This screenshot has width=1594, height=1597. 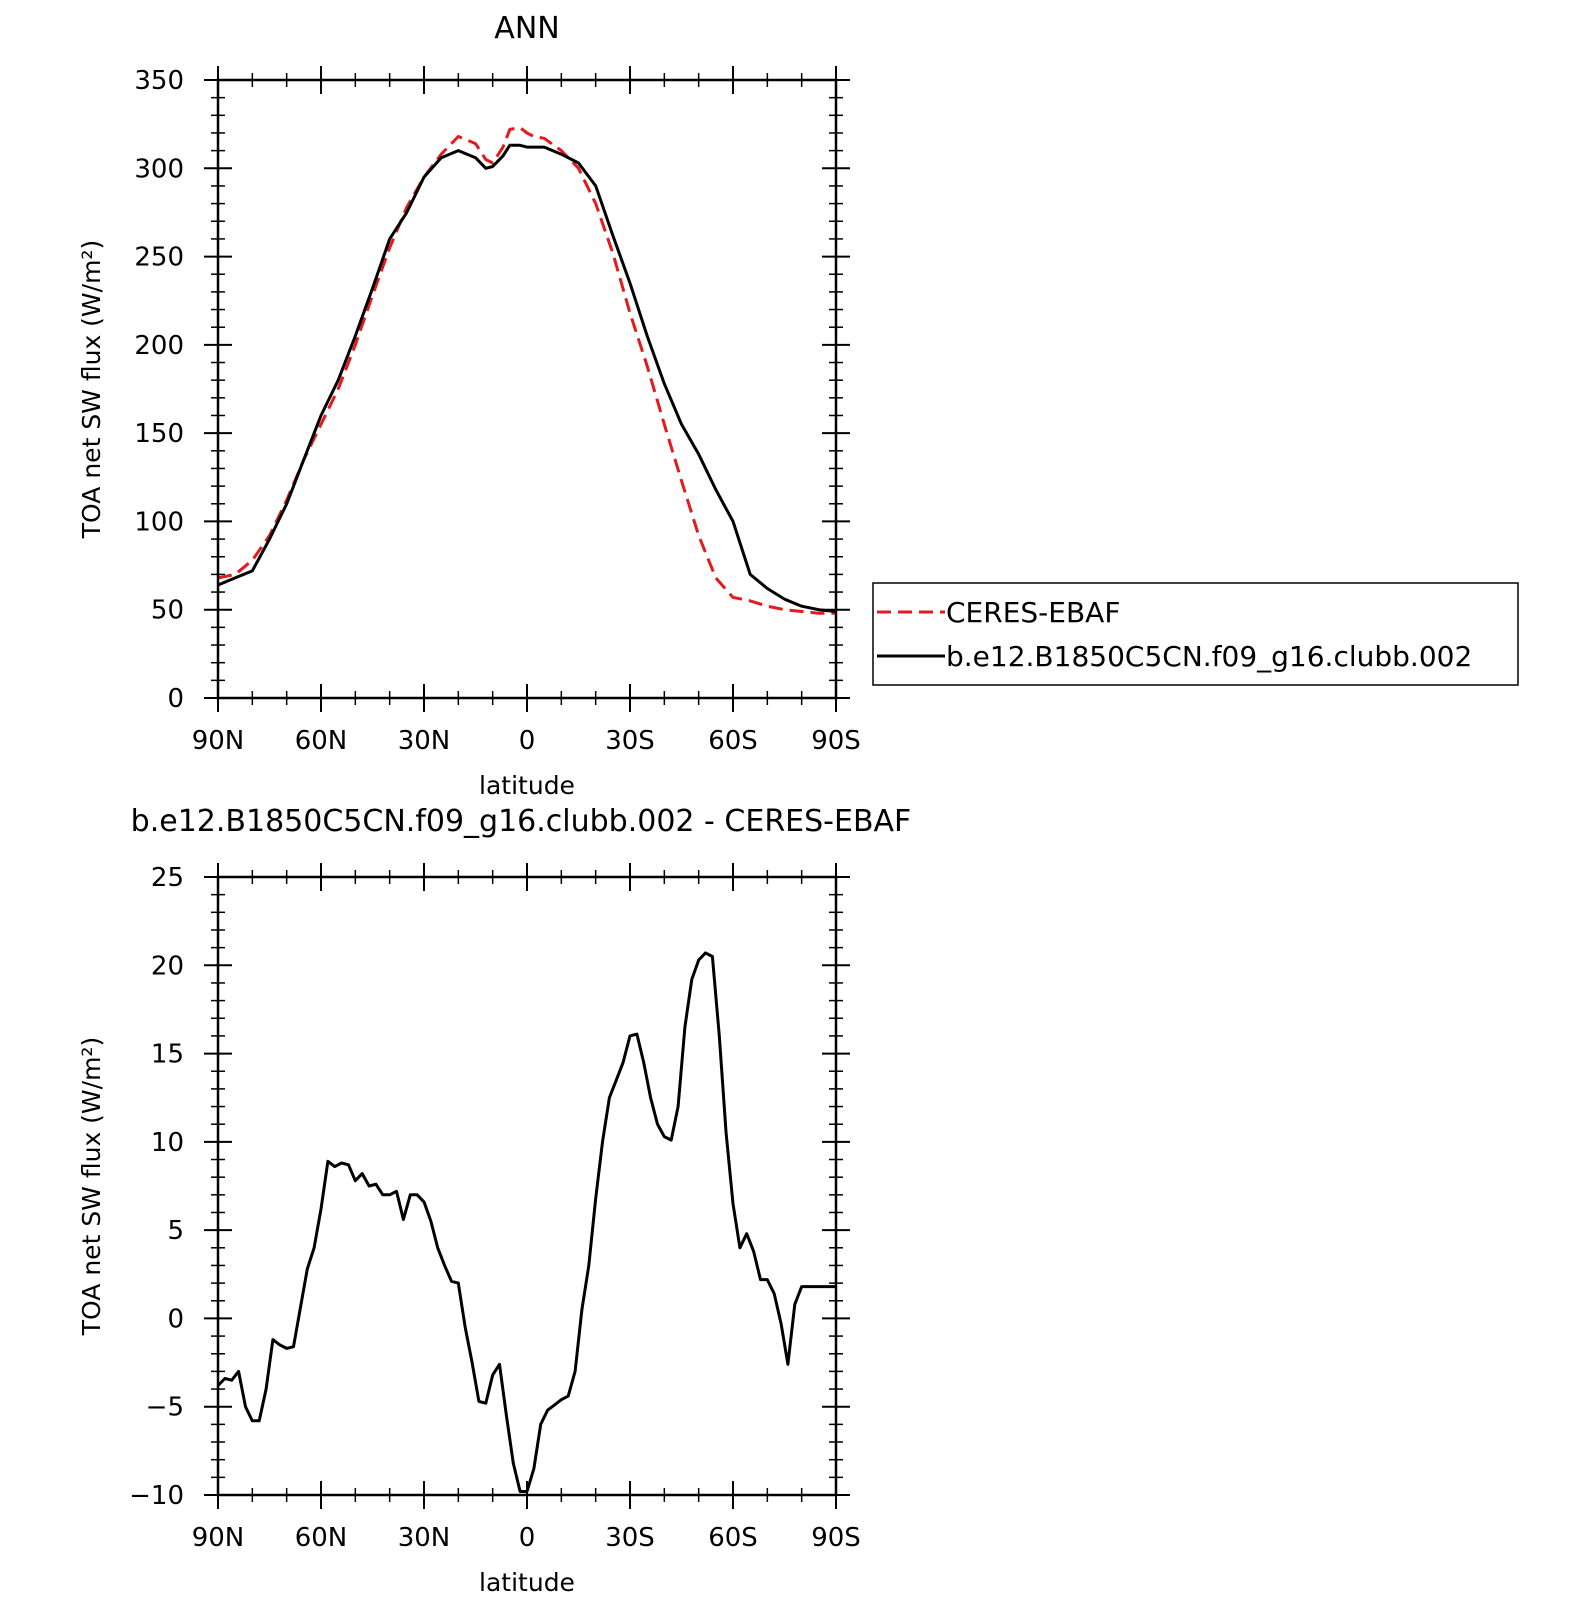 What do you see at coordinates (527, 785) in the screenshot?
I see `top-panel-x-axis-label: latitude` at bounding box center [527, 785].